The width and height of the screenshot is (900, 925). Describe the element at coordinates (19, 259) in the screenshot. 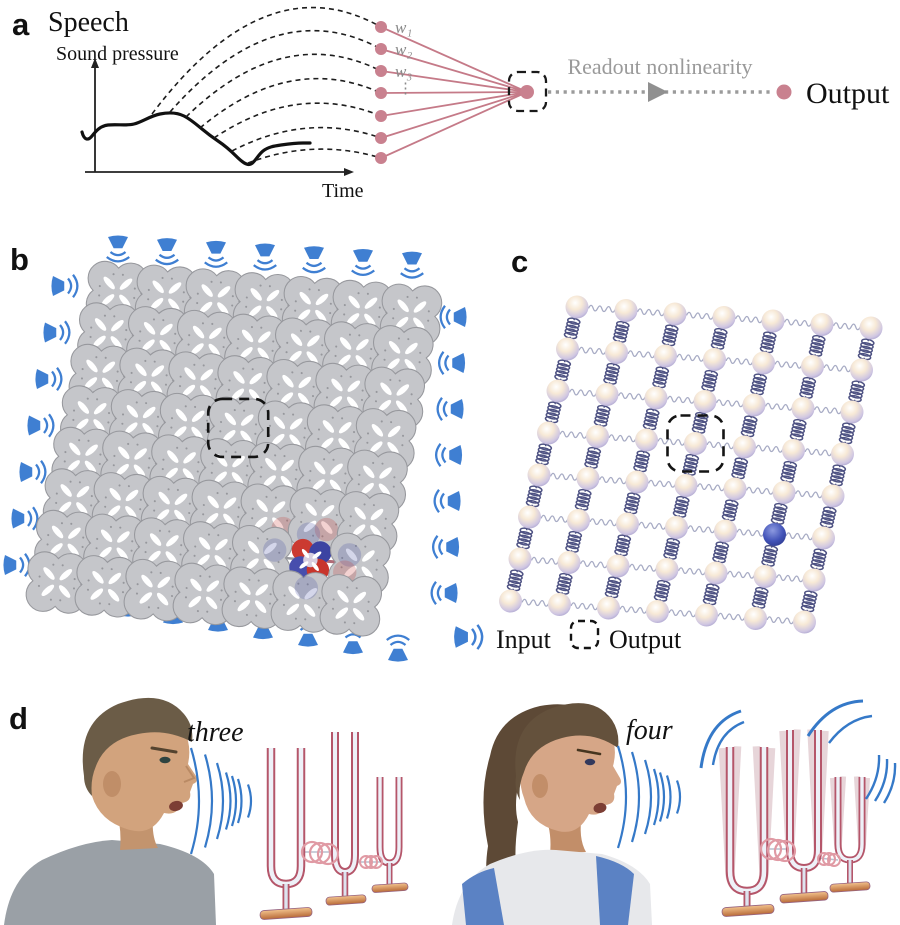

I see `panel-b-label: b` at that location.